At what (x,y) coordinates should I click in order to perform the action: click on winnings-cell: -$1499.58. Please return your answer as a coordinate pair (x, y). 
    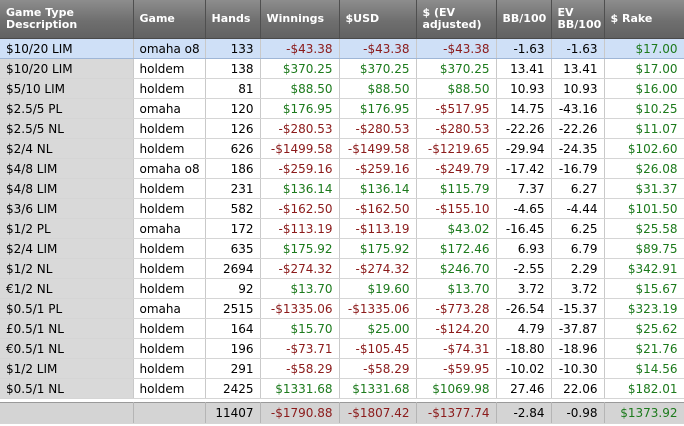
    Looking at the image, I should click on (300, 148).